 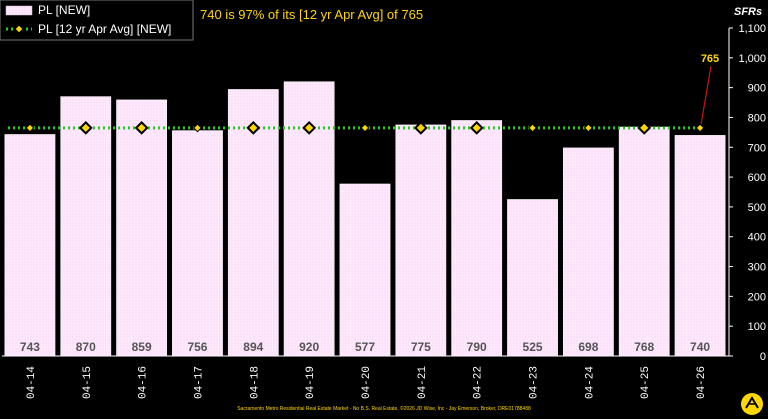 What do you see at coordinates (533, 347) in the screenshot?
I see `bar-value-label: 525` at bounding box center [533, 347].